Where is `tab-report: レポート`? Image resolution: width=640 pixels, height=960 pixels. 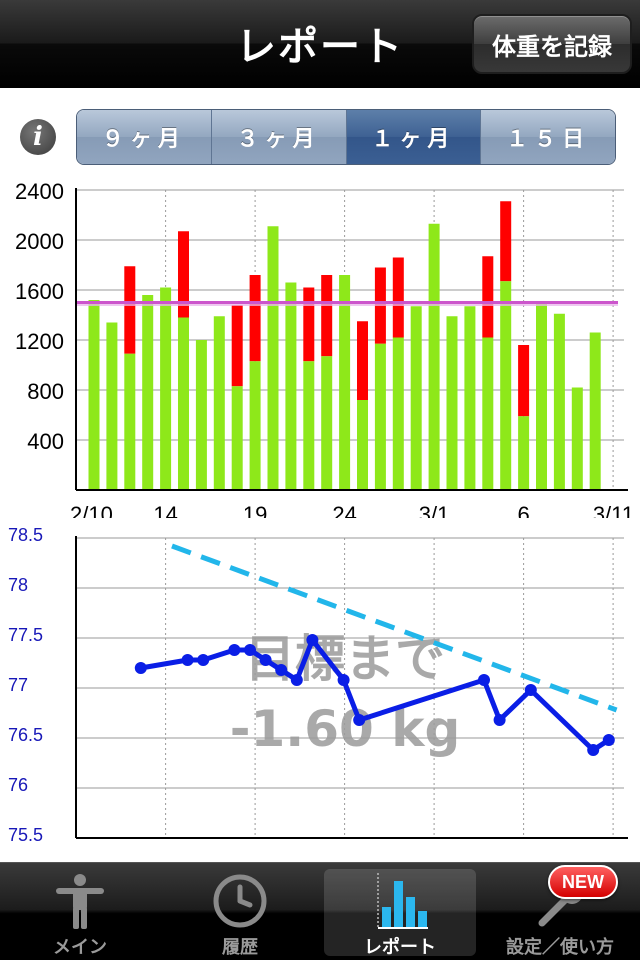 tab-report: レポート is located at coordinates (400, 911).